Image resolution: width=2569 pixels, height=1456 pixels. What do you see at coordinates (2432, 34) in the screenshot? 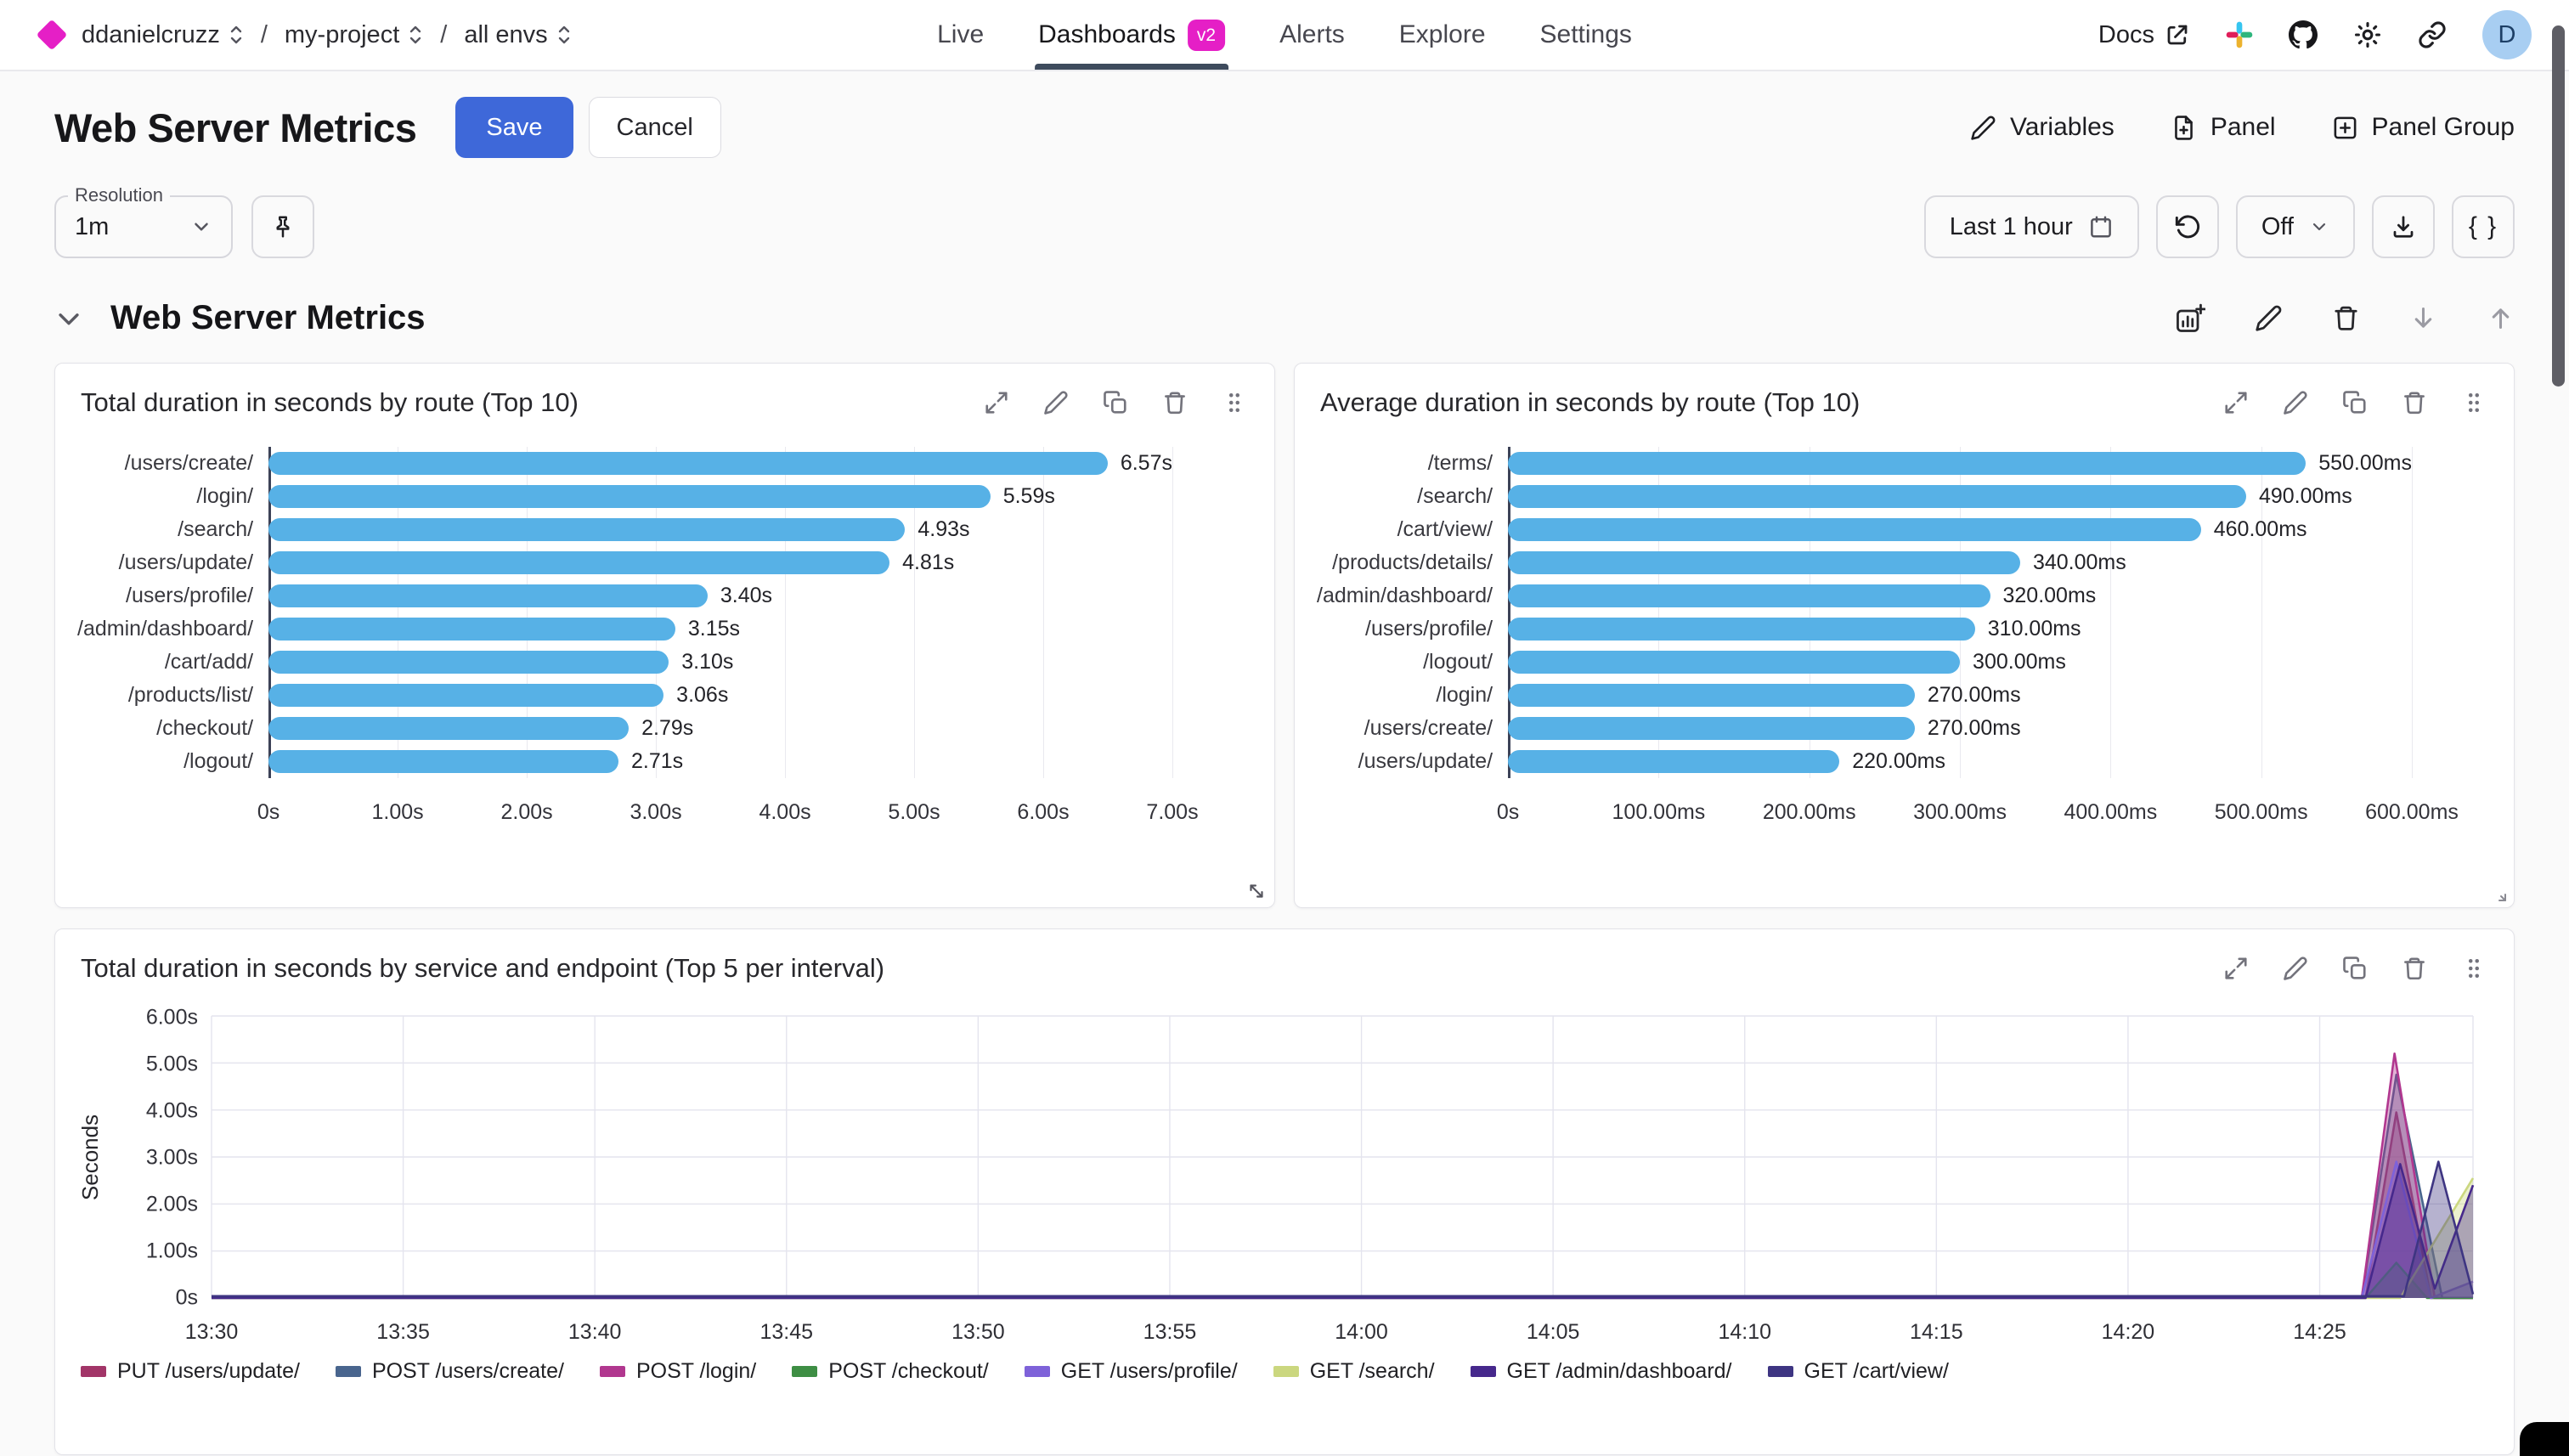
I see `share-link-icon` at bounding box center [2432, 34].